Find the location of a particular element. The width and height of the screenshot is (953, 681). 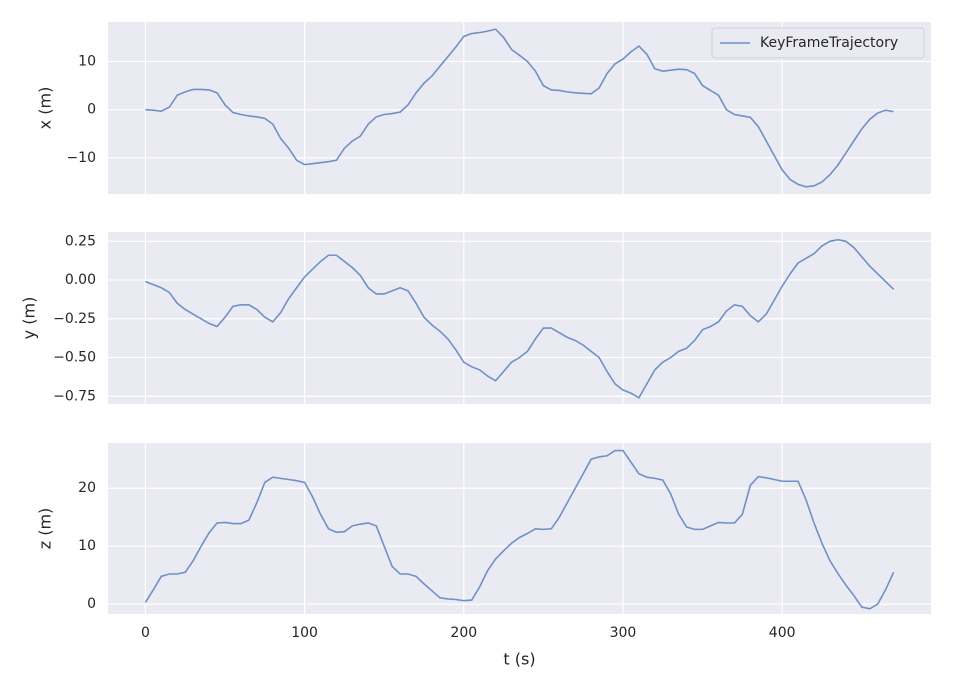

y-tick-label: −0.75 is located at coordinates (74, 396).